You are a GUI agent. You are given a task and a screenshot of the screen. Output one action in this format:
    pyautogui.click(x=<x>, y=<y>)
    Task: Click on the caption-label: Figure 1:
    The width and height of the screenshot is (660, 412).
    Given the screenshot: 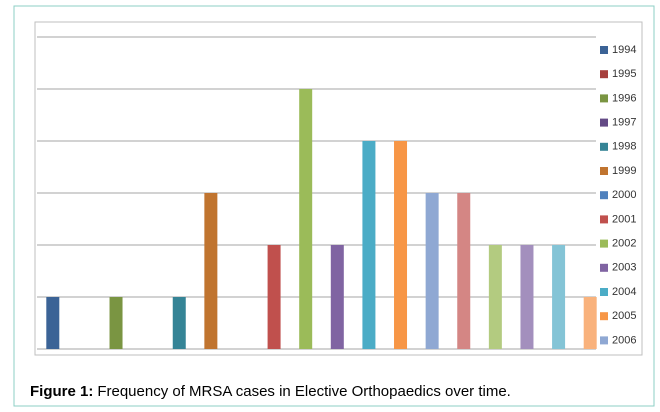 What is the action you would take?
    pyautogui.click(x=61, y=391)
    